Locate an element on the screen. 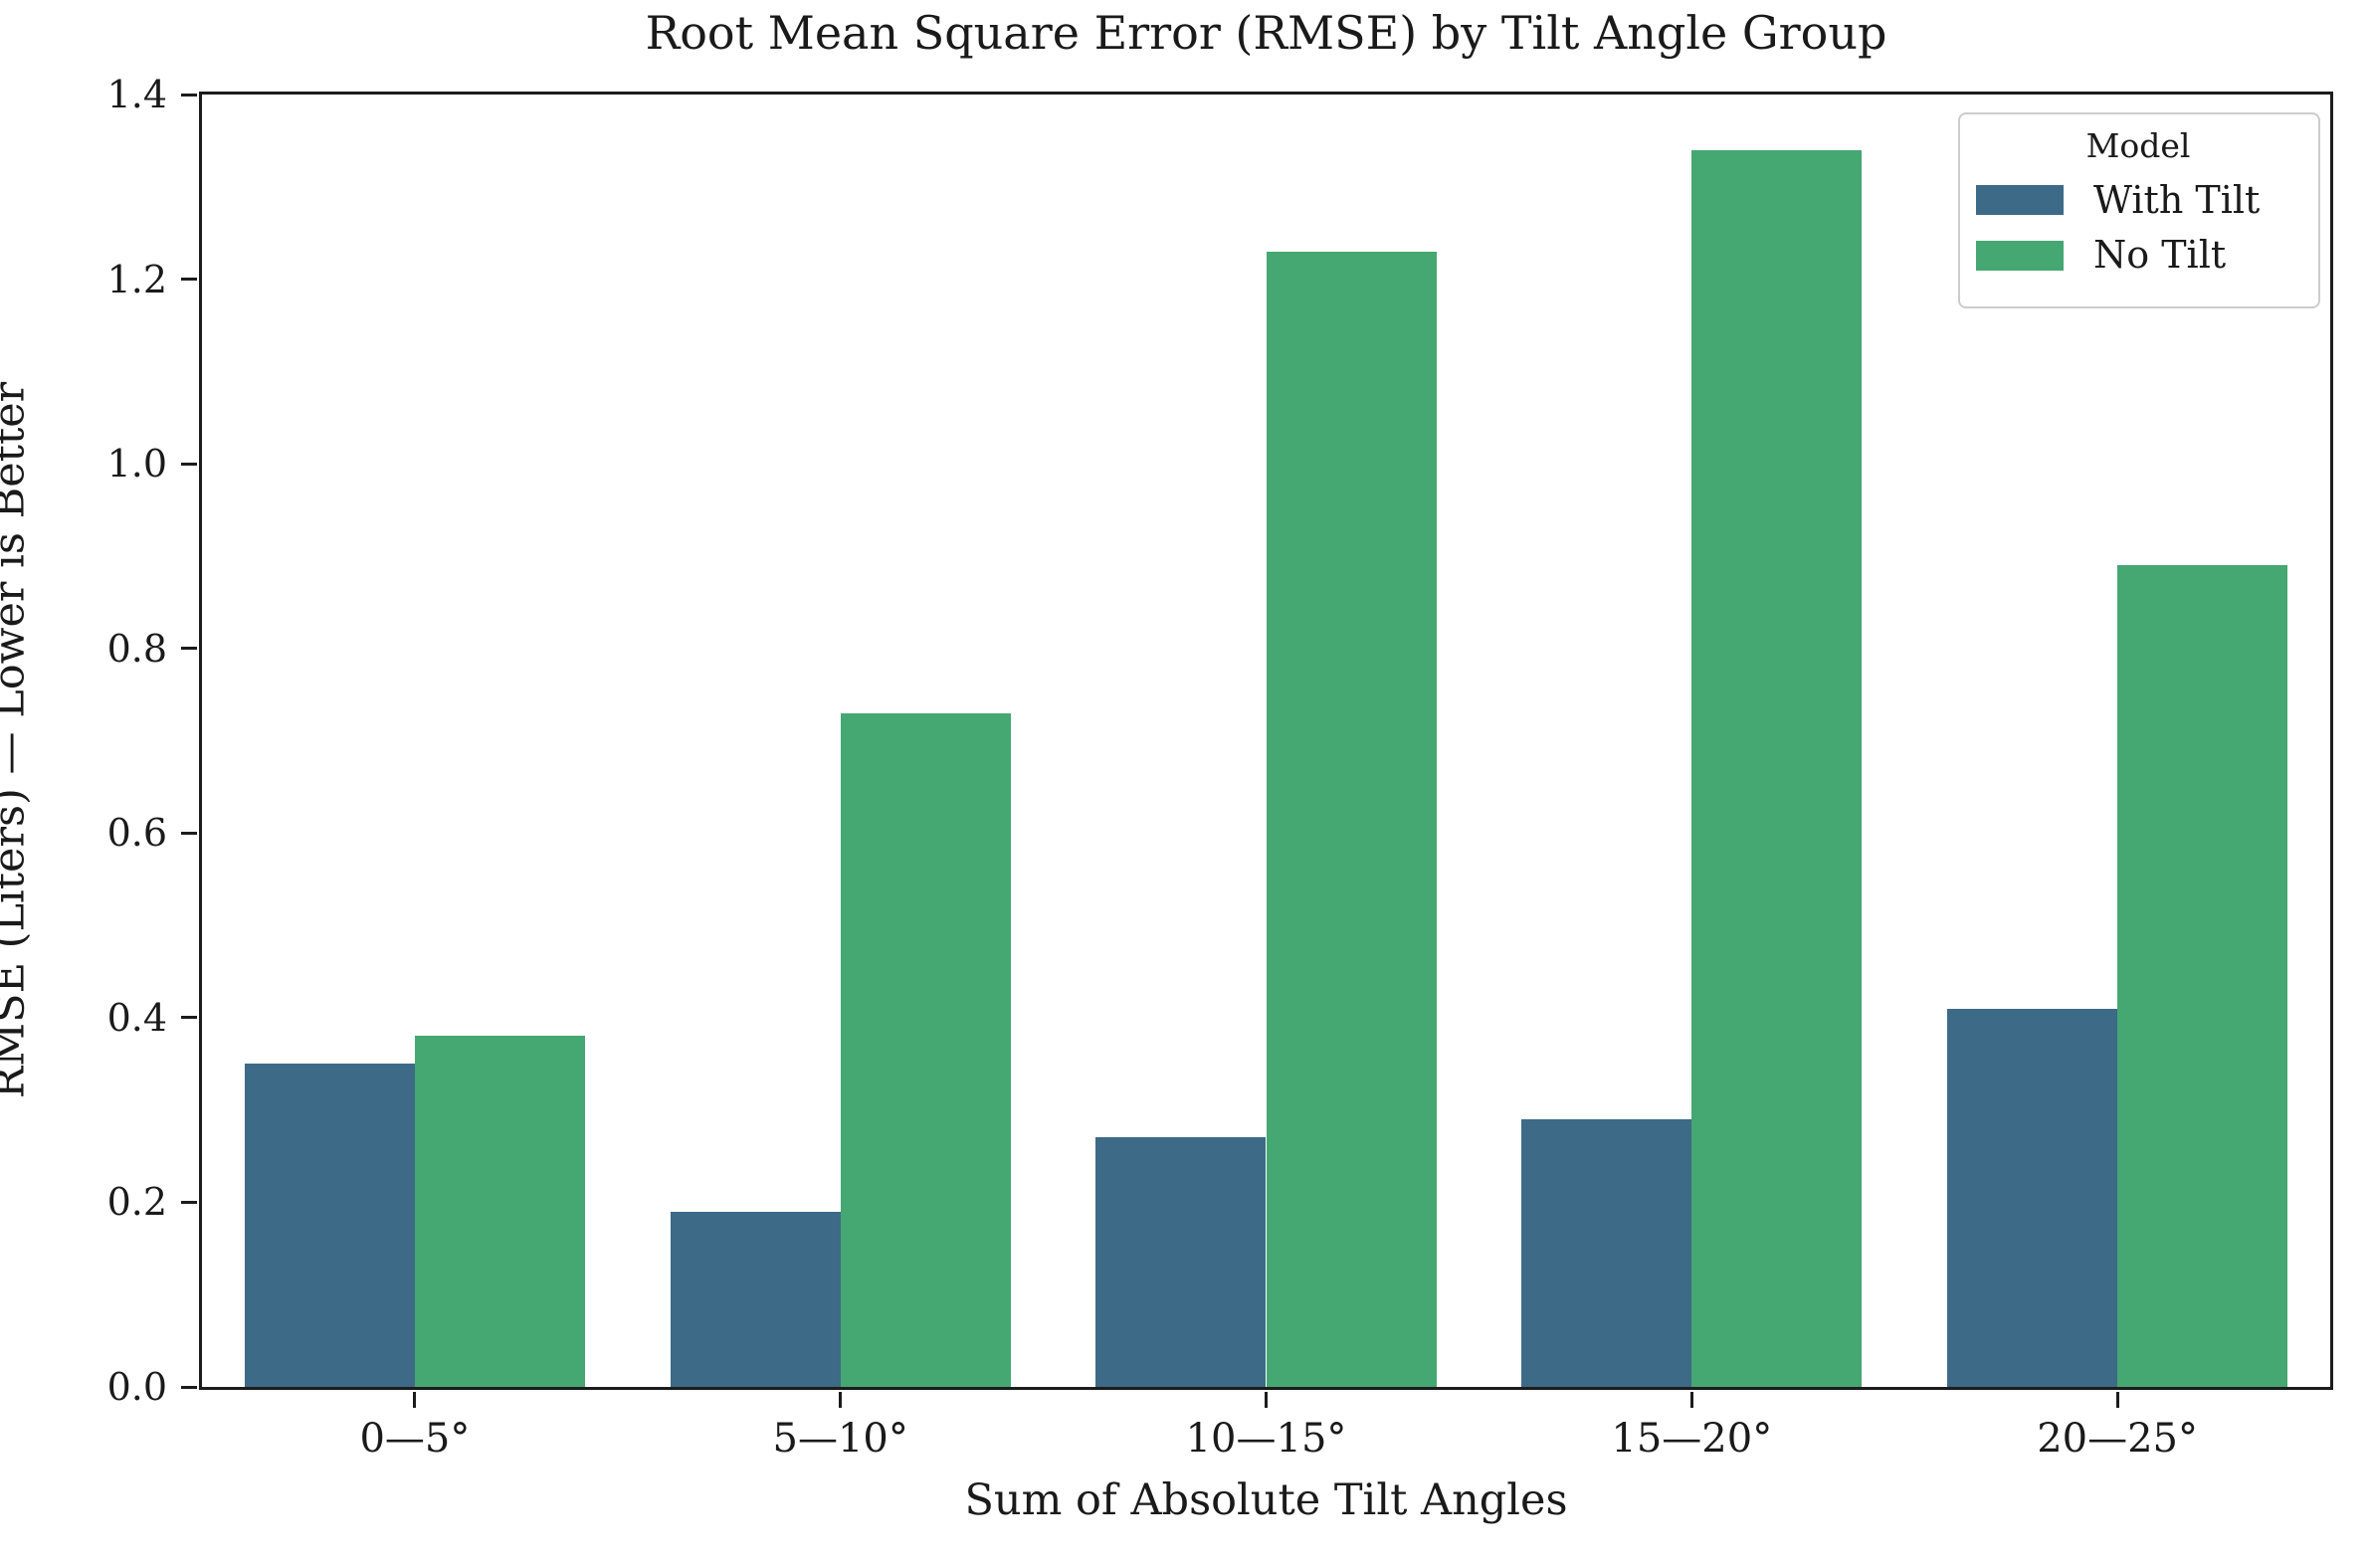 This screenshot has height=1568, width=2372. legend-label-with-tilt: With Tilt is located at coordinates (2177, 199).